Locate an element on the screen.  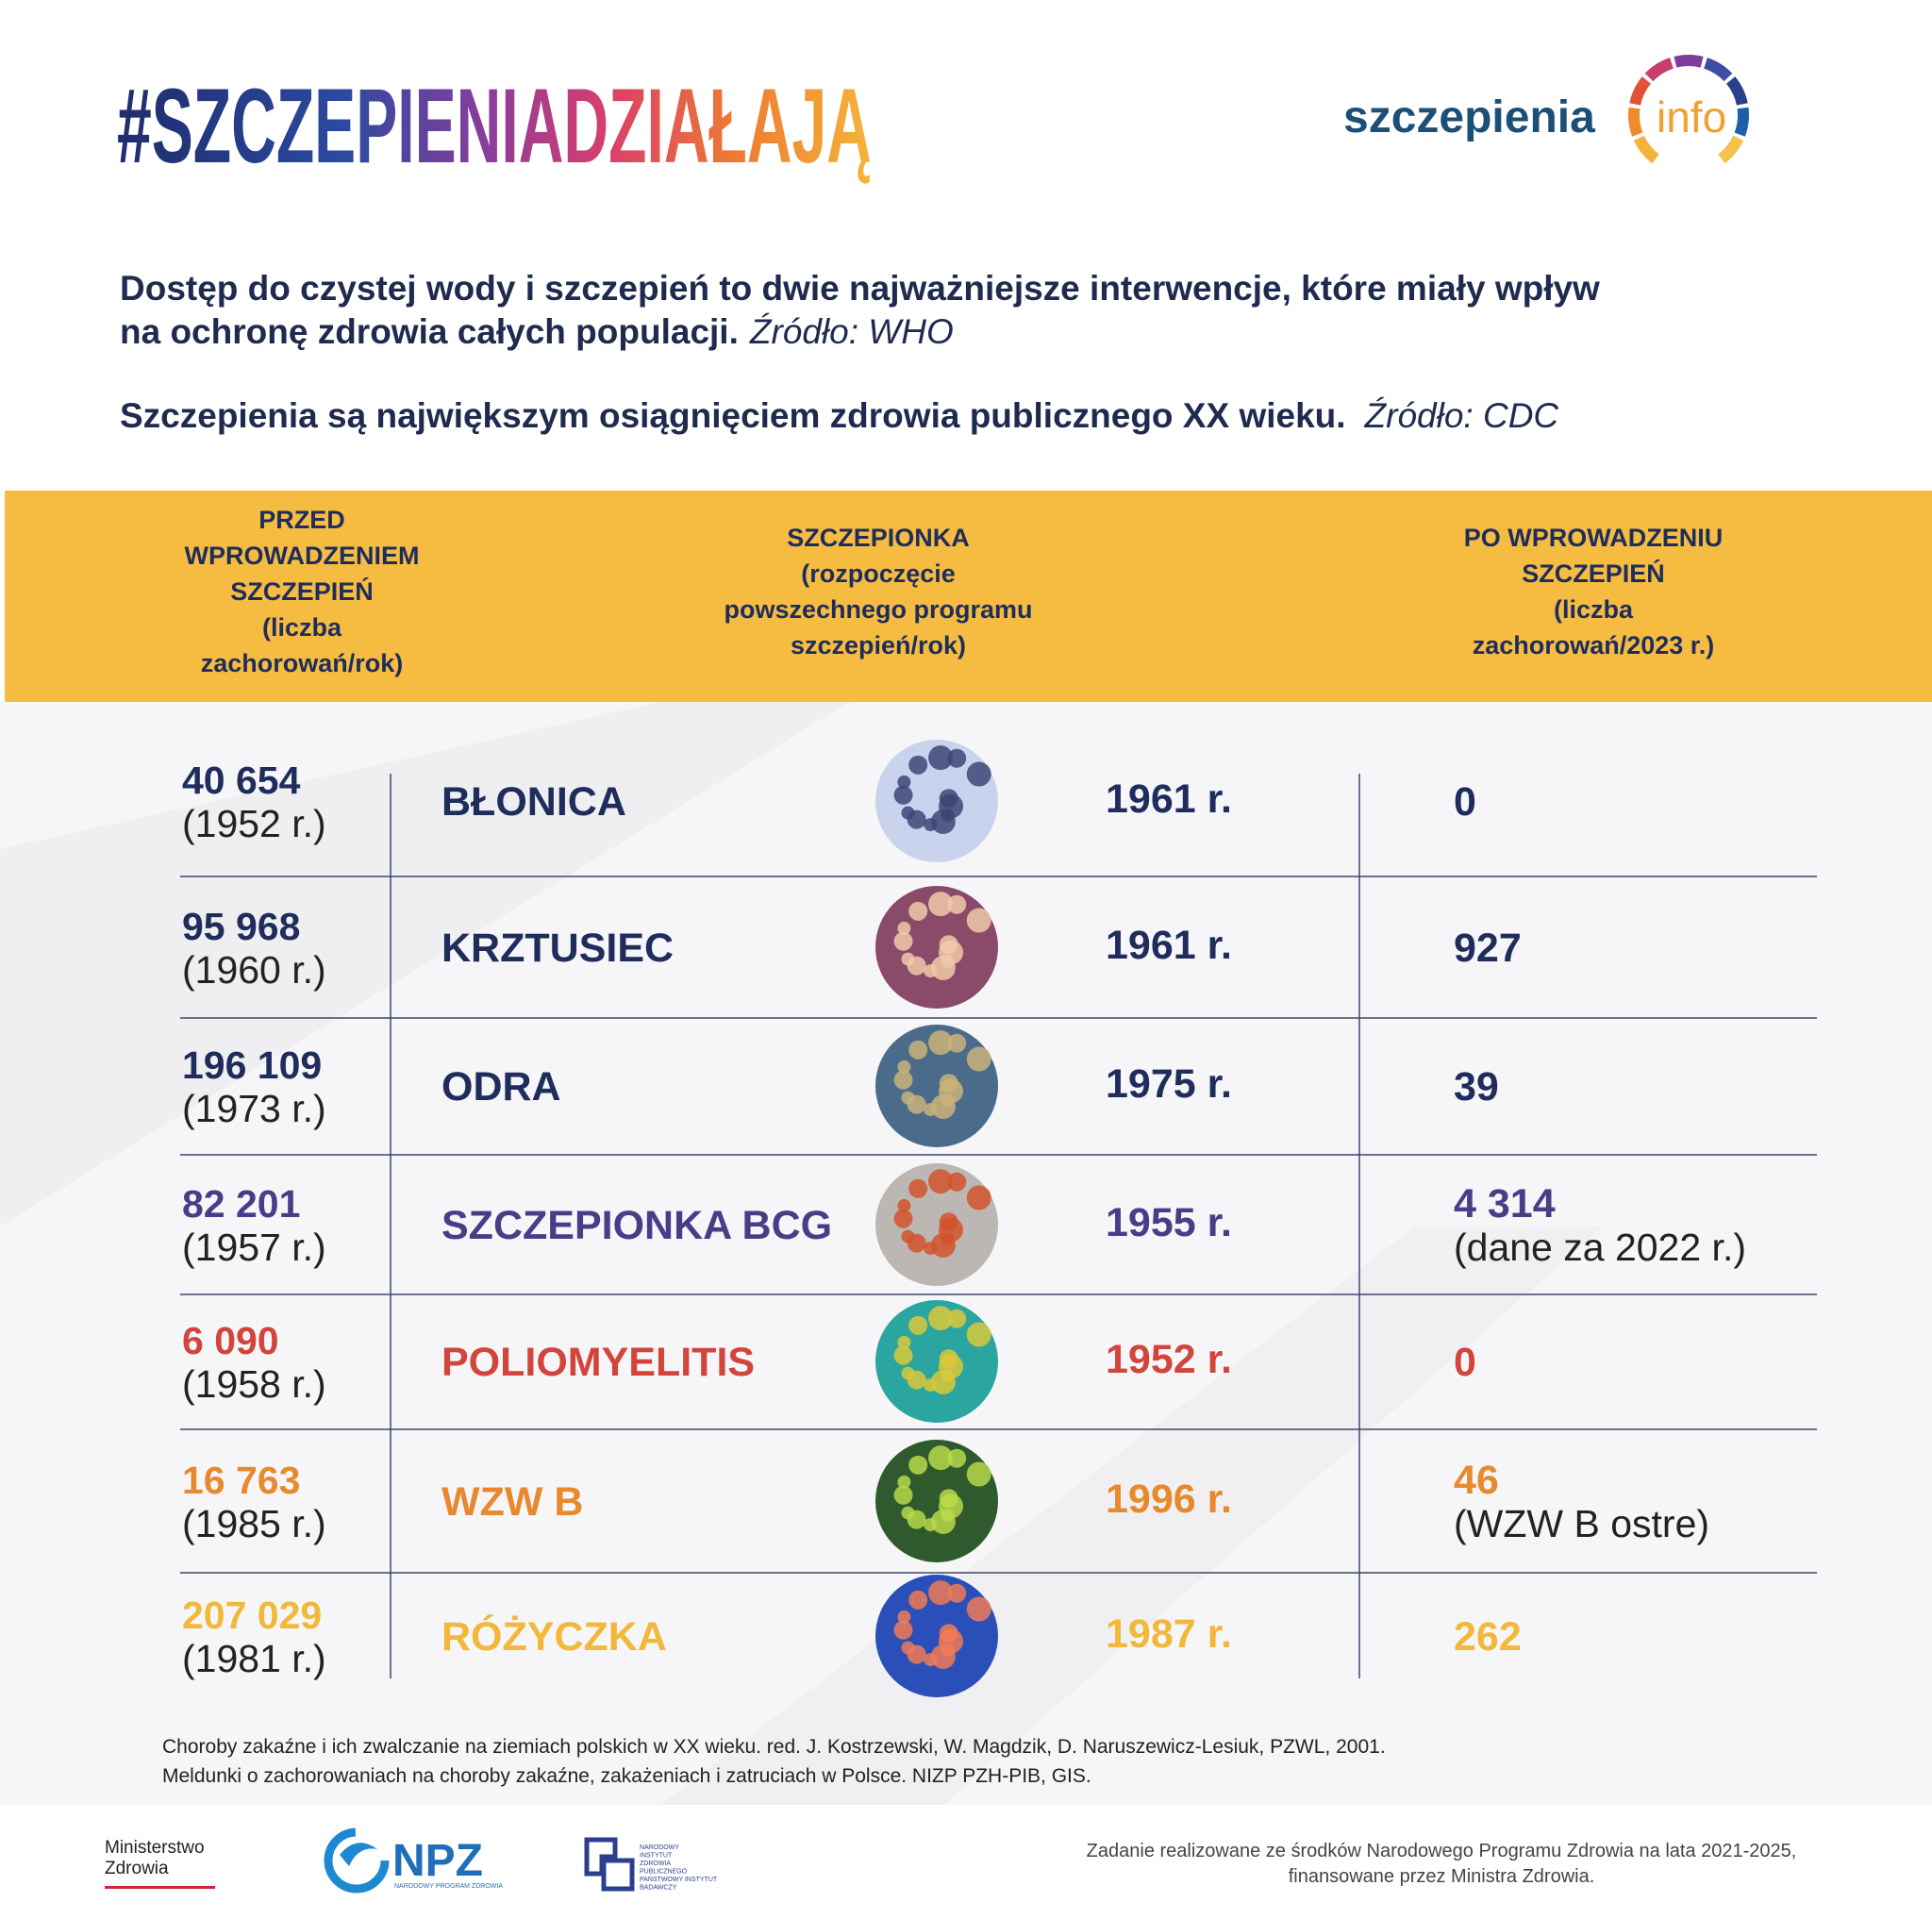
disease-name: BŁONICA is located at coordinates (534, 802).